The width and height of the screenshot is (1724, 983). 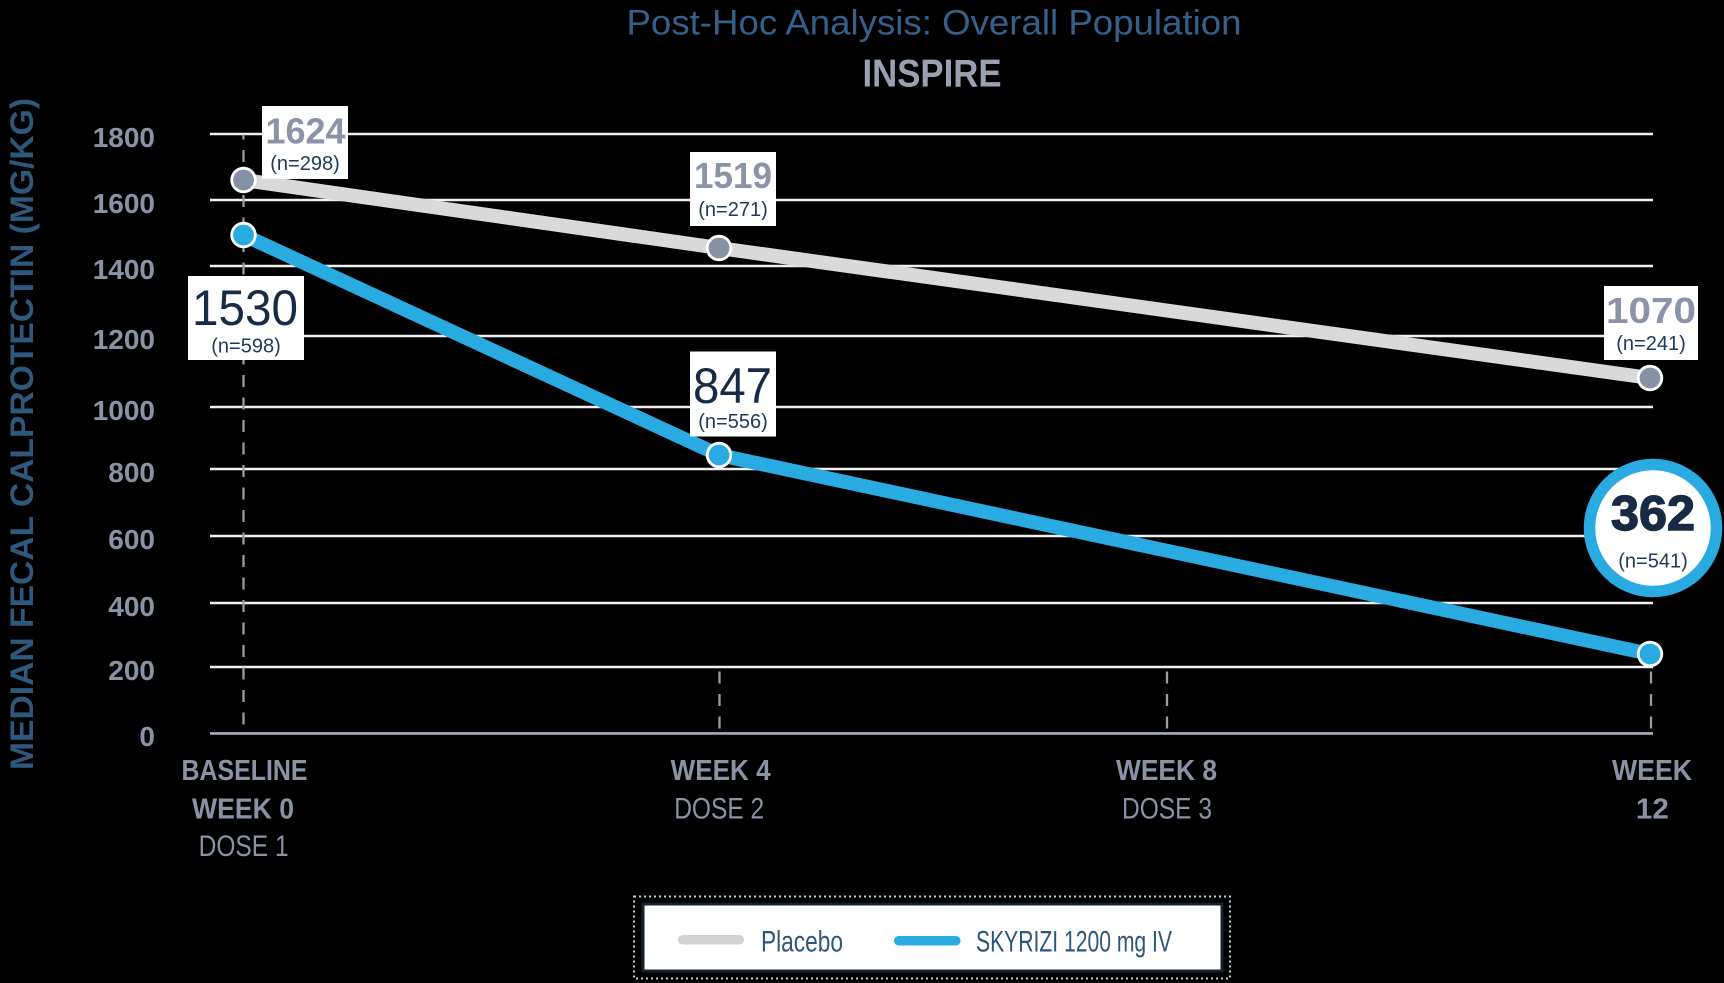 What do you see at coordinates (1653, 562) in the screenshot?
I see `svg-text: (n=541)` at bounding box center [1653, 562].